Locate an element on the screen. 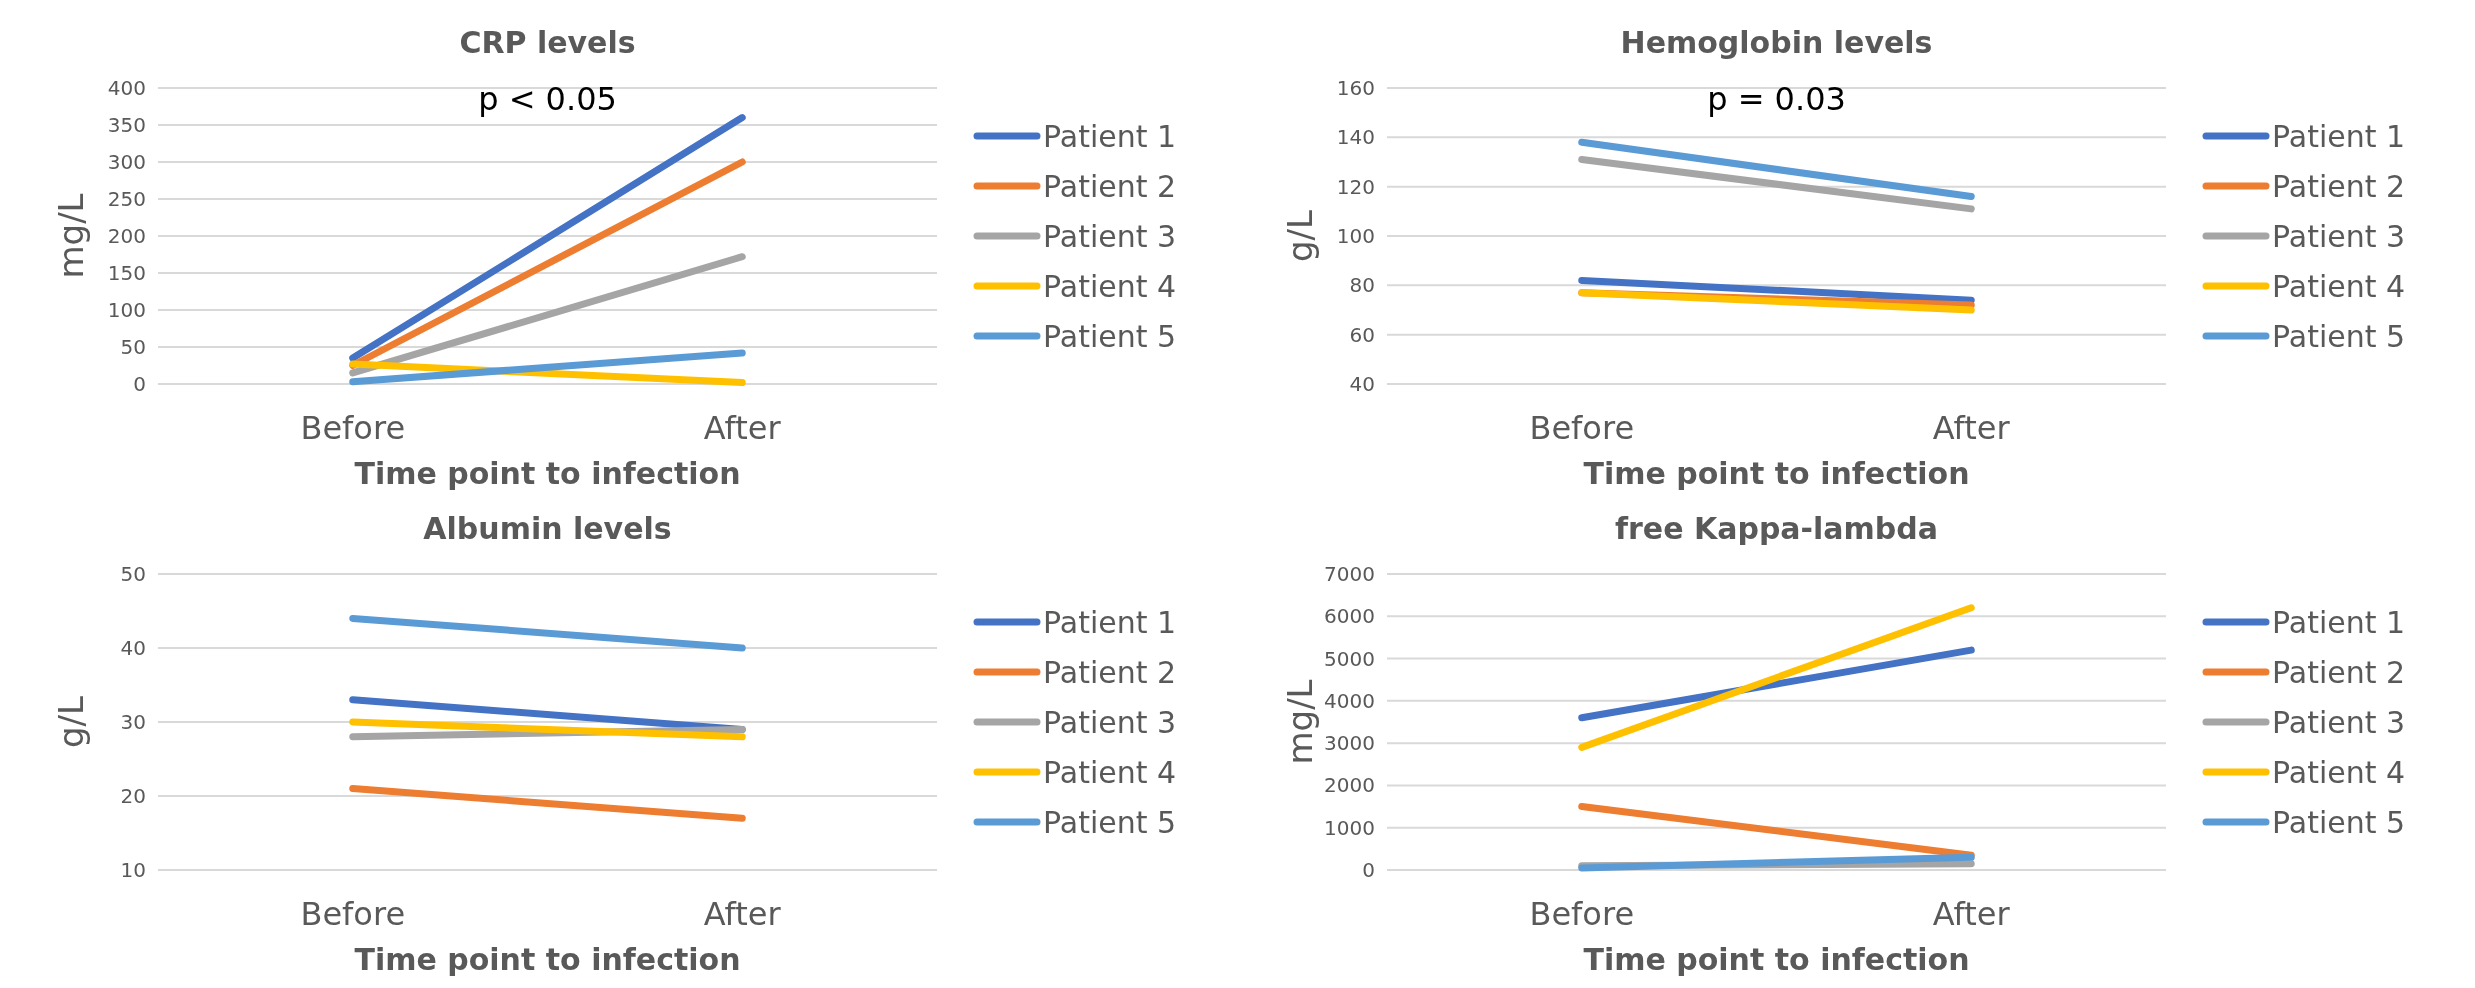 The width and height of the screenshot is (2475, 988). y-tick-label: 350 is located at coordinates (126, 125).